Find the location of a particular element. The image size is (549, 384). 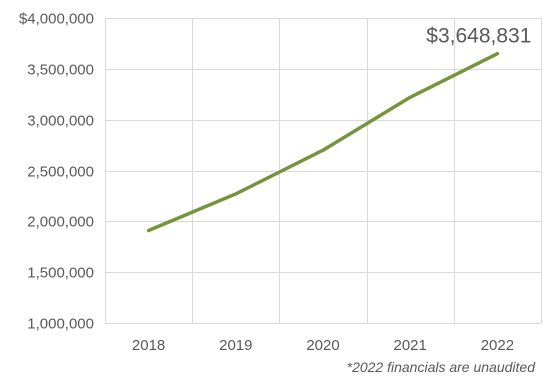

y-tick-label: 1,500,000 is located at coordinates (60, 273).